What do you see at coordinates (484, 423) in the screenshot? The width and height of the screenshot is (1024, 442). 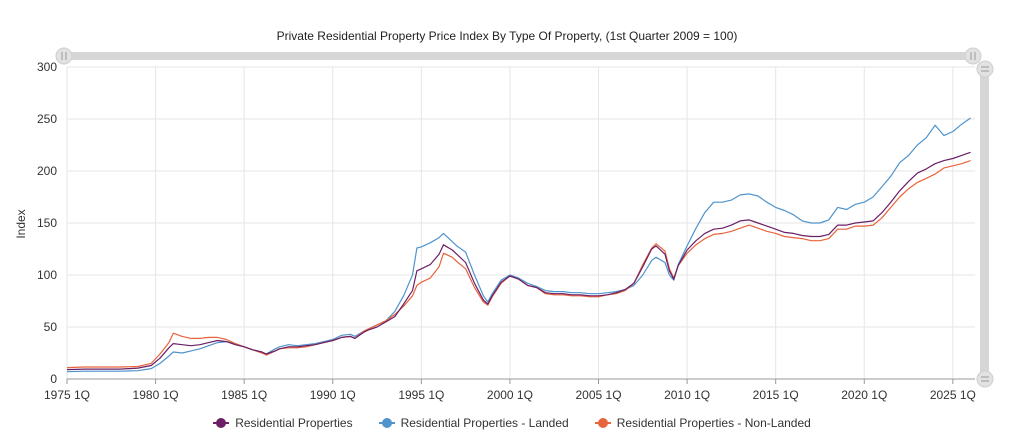 I see `legend-label: Residential Properties - Landed` at bounding box center [484, 423].